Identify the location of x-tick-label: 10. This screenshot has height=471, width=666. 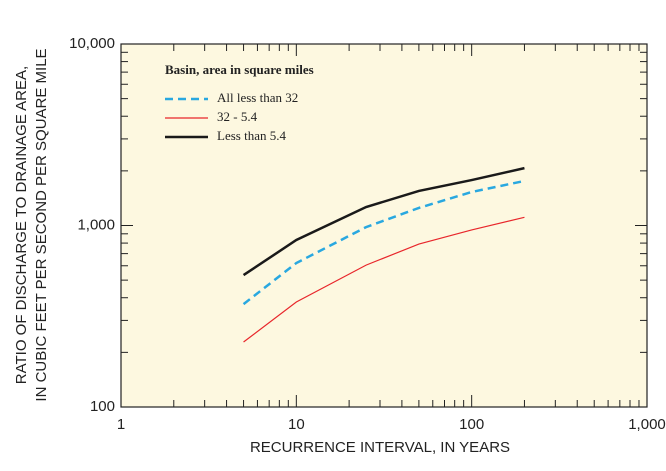
(296, 424).